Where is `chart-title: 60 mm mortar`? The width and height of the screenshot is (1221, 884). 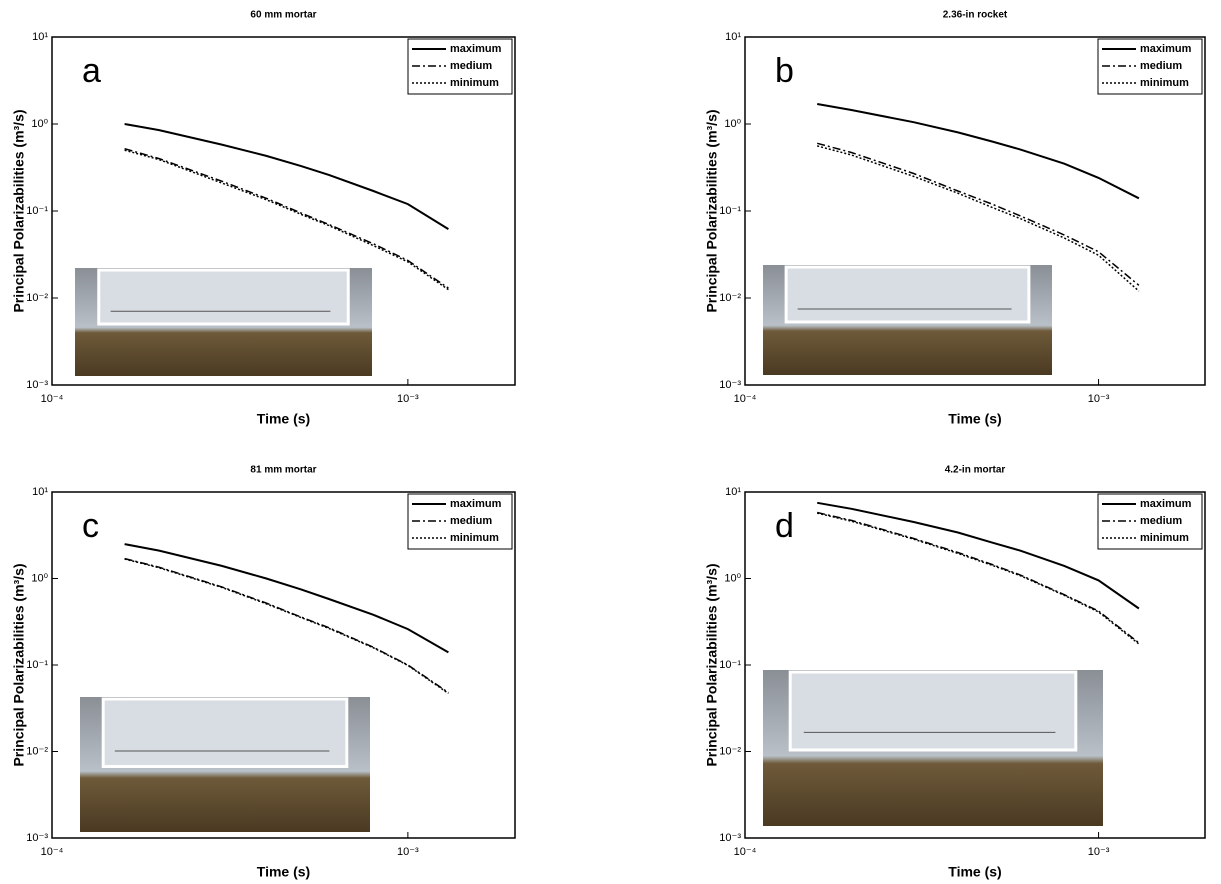 chart-title: 60 mm mortar is located at coordinates (283, 15).